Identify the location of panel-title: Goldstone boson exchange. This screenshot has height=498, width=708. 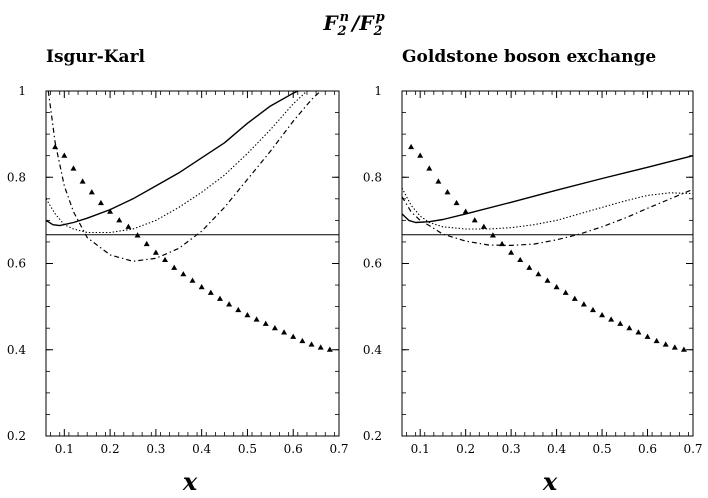
(529, 57).